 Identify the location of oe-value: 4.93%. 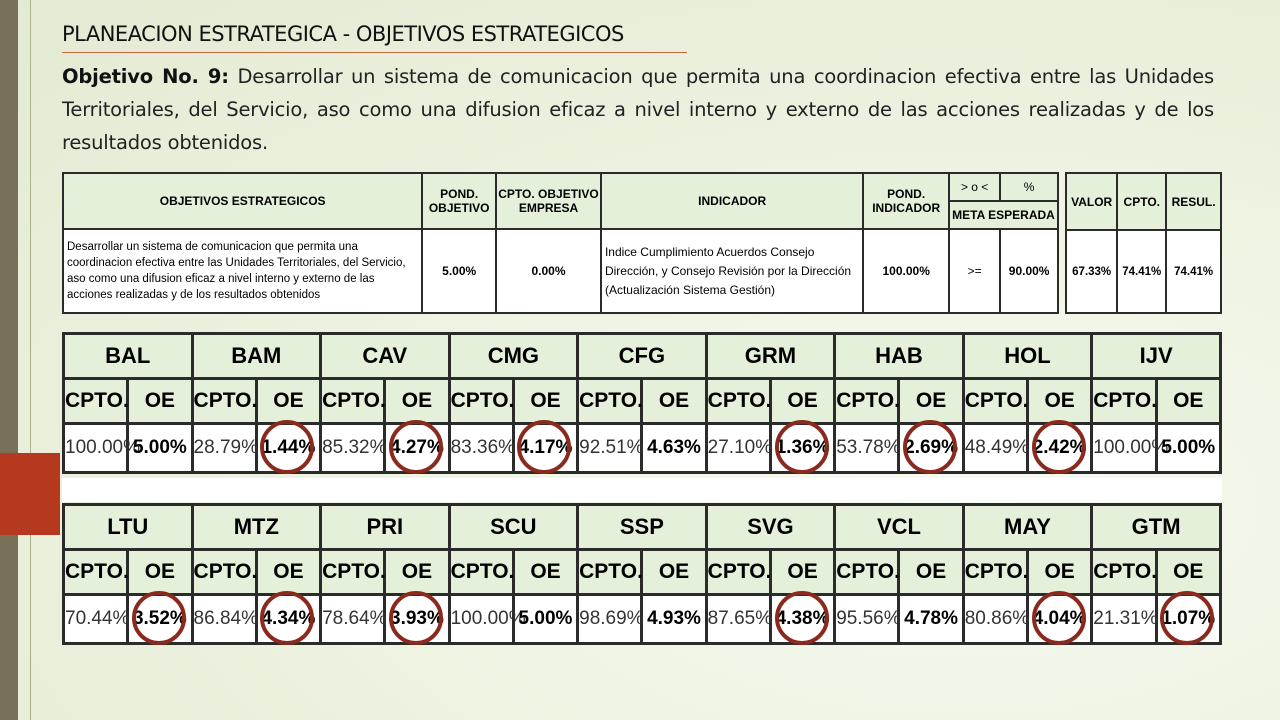
(674, 618).